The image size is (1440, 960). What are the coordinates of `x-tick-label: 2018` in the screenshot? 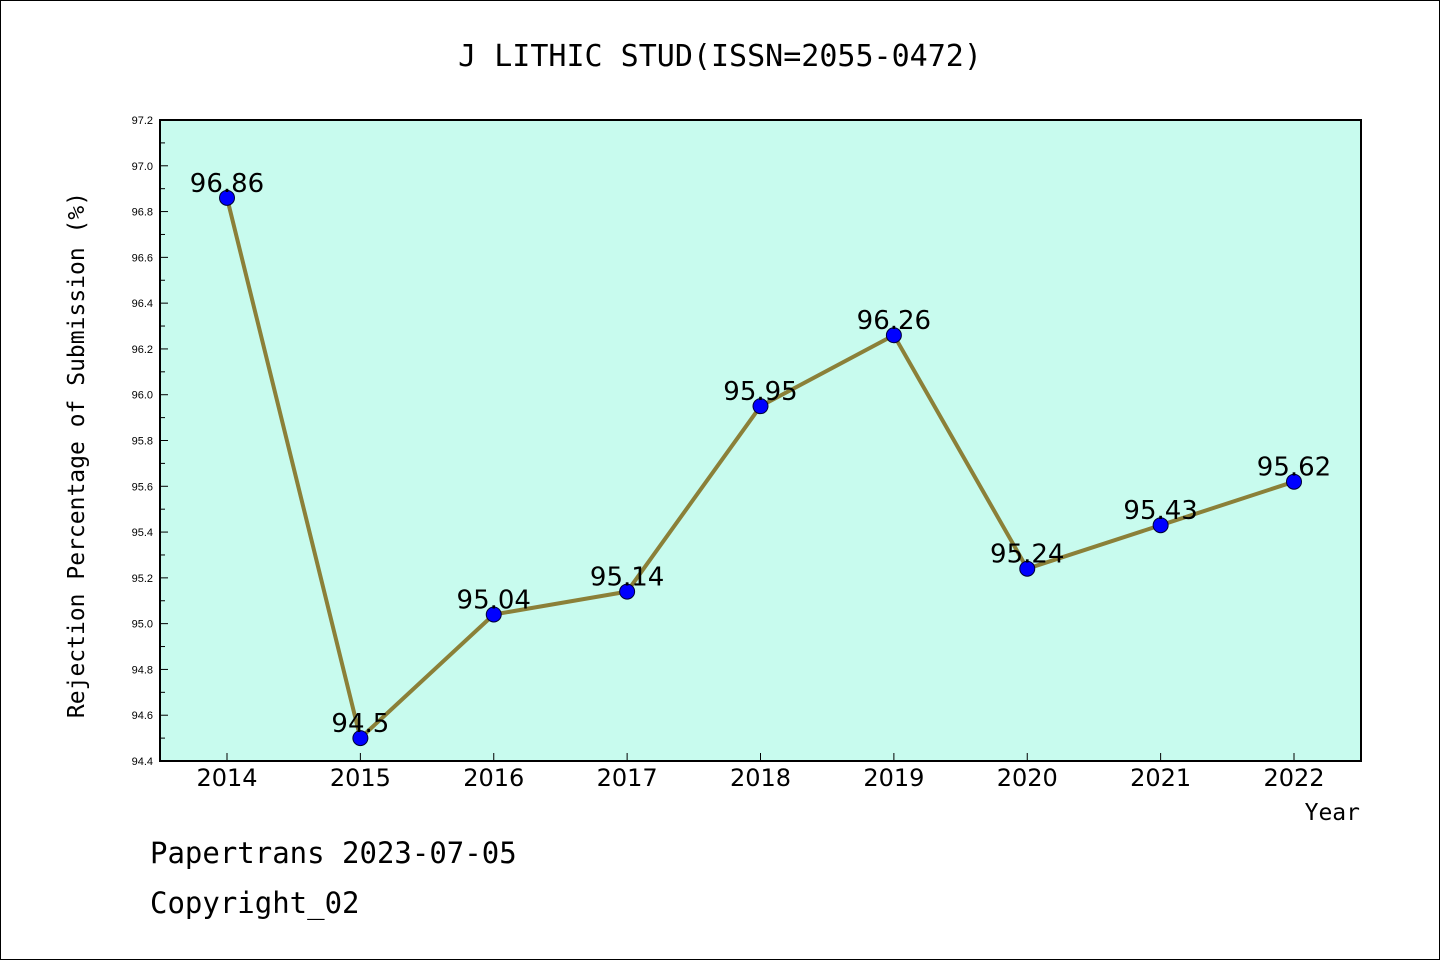 It's located at (760, 778).